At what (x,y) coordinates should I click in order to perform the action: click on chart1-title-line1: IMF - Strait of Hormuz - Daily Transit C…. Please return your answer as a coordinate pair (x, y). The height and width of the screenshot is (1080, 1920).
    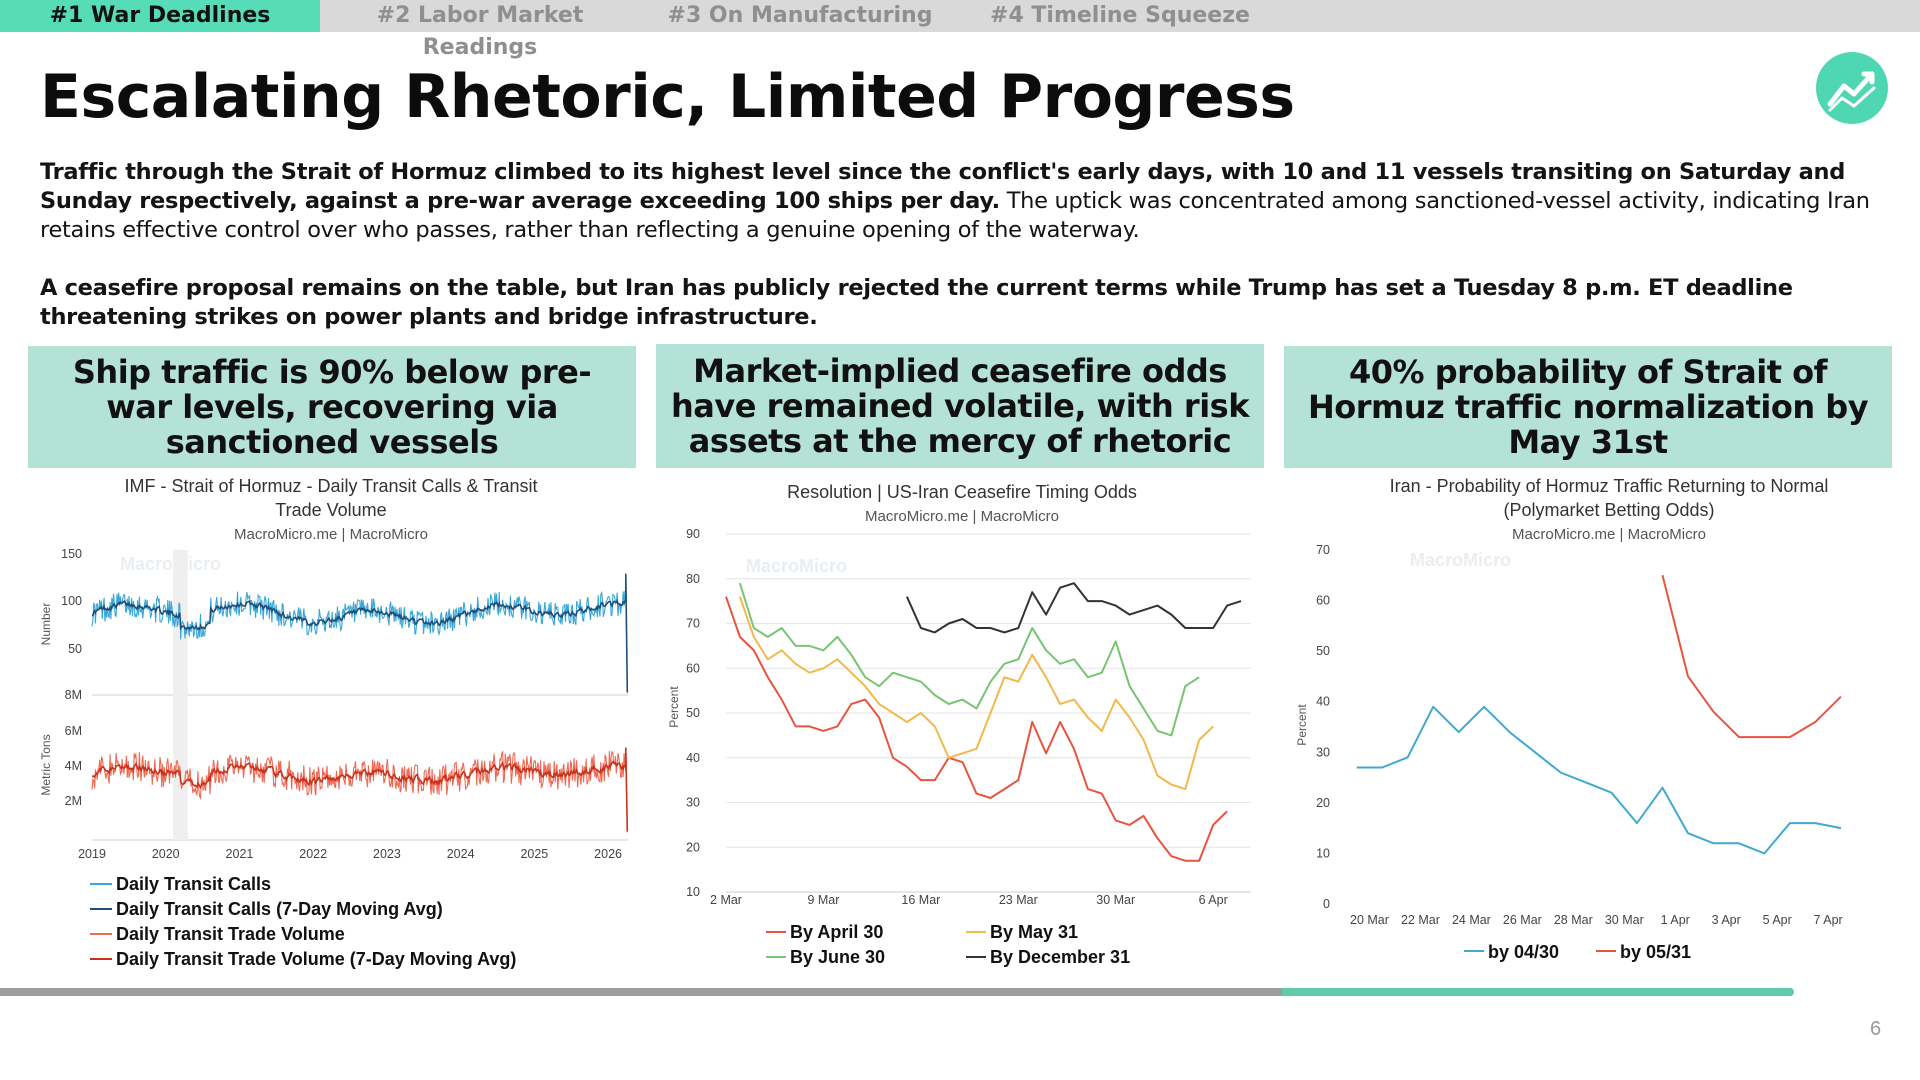
    Looking at the image, I should click on (330, 486).